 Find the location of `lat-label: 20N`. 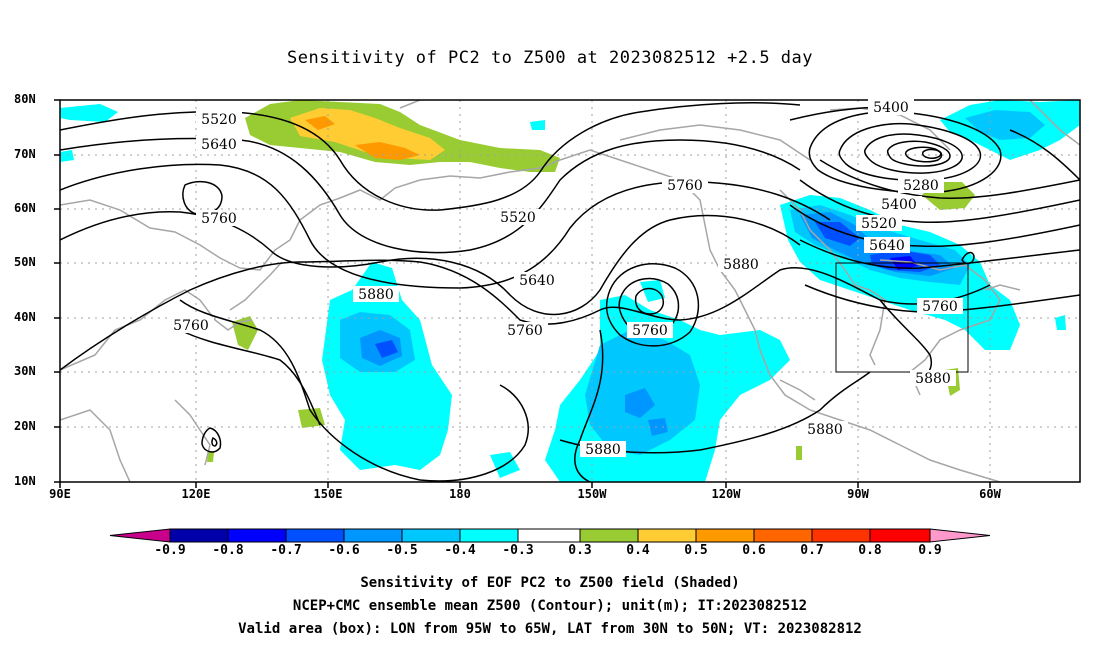

lat-label: 20N is located at coordinates (25, 426).